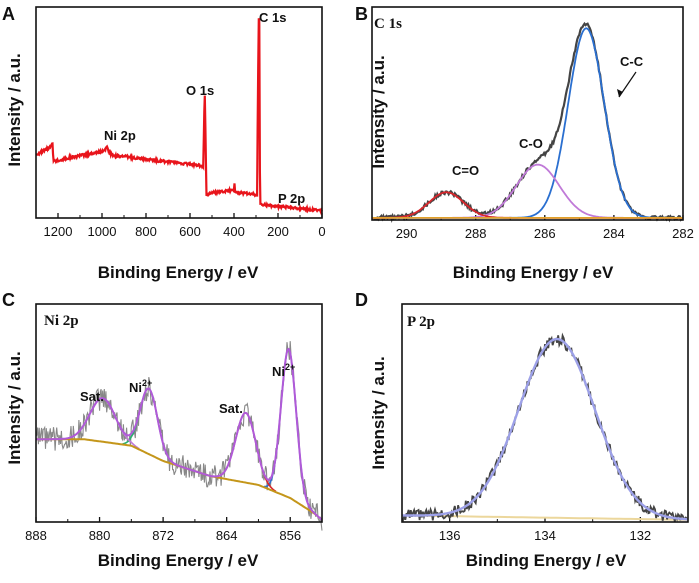 Image resolution: width=699 pixels, height=583 pixels. What do you see at coordinates (465, 170) in the screenshot?
I see `panel-b-annotation-ceqo: C=O` at bounding box center [465, 170].